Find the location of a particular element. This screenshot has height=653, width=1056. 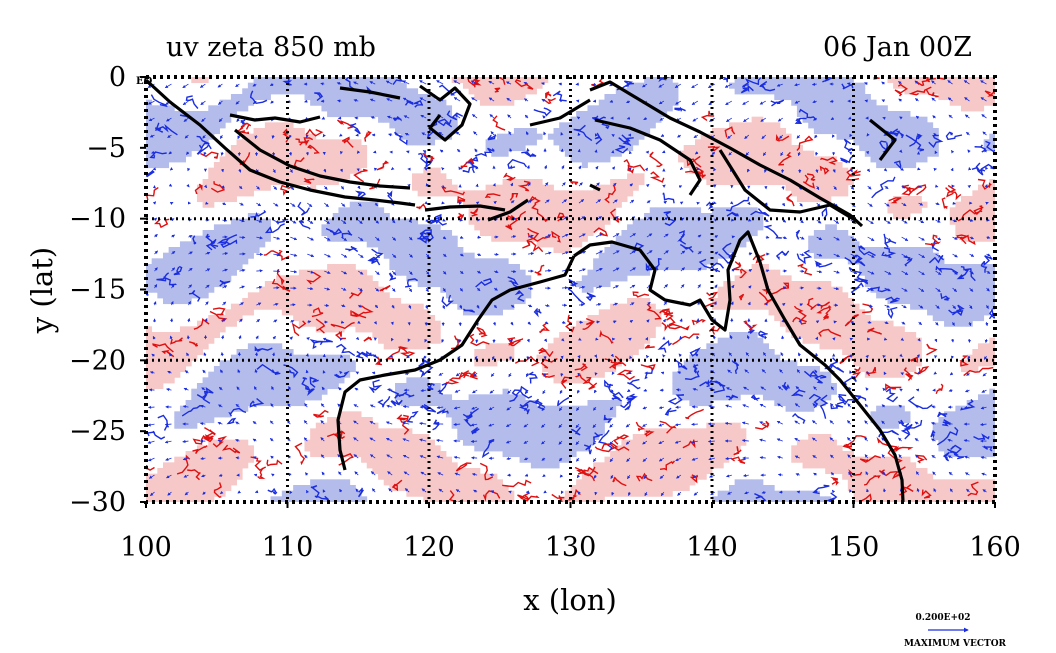

equator-marker: EQ is located at coordinates (144, 81).